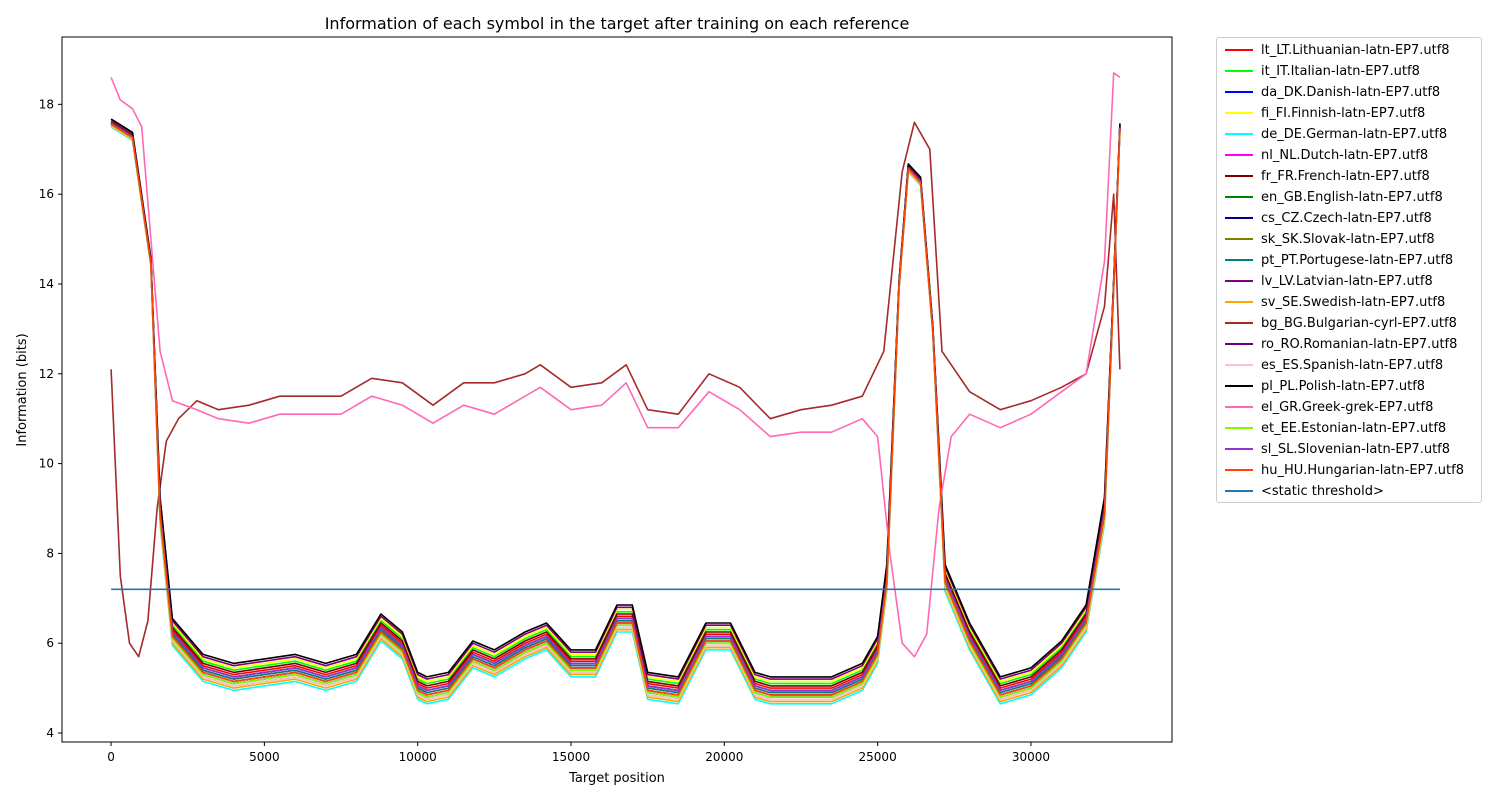 Image resolution: width=1500 pixels, height=804 pixels. I want to click on legend-item: de_DE.German-latn-EP7.utf8, so click(1336, 134).